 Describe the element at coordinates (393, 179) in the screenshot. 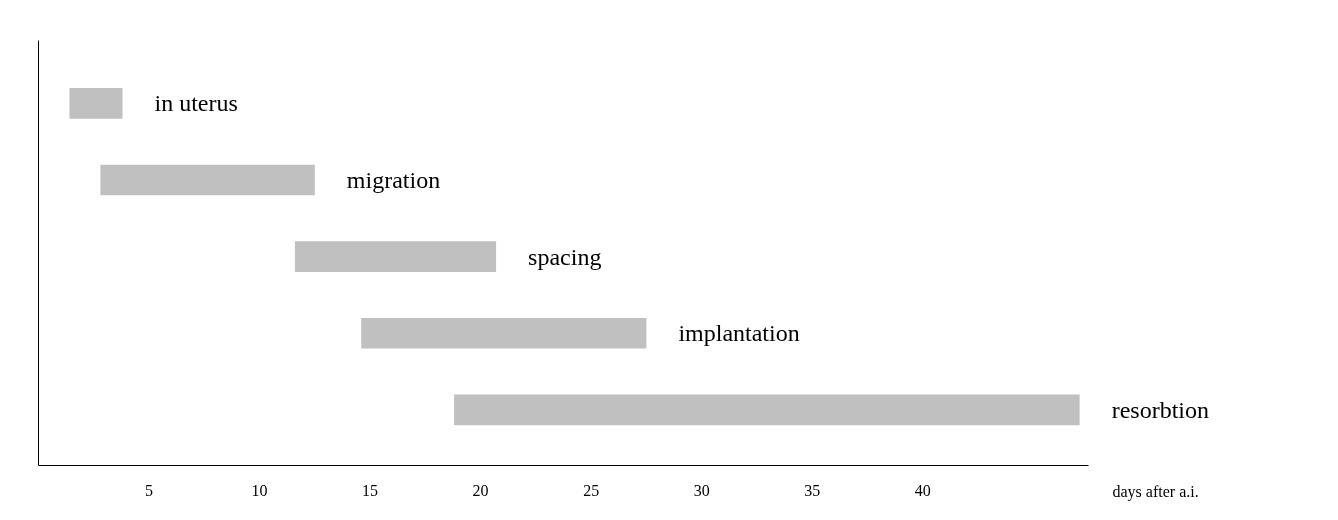

I see `y-tick-label: migration` at that location.